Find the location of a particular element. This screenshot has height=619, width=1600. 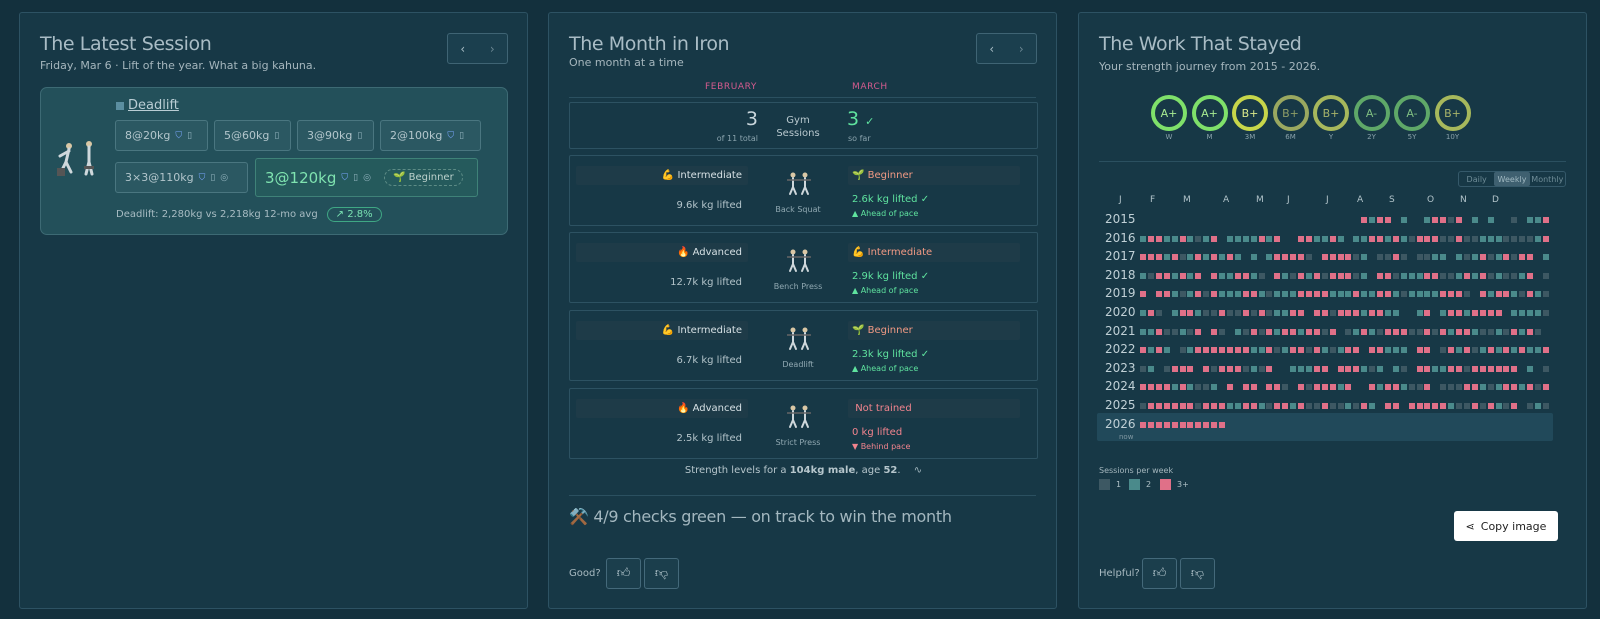

next-month-button: › is located at coordinates (1022, 48).